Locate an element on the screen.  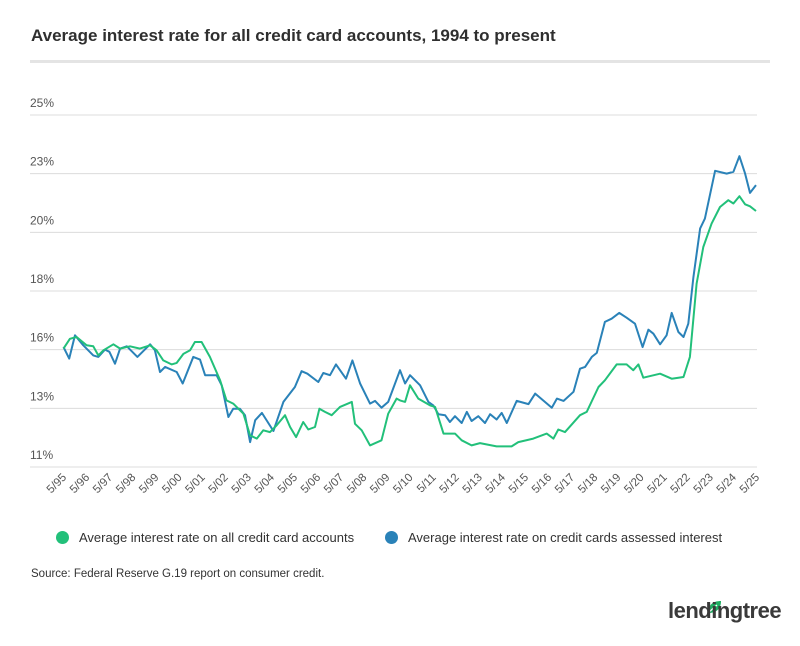
y-tick-label: 20% is located at coordinates (42, 220).